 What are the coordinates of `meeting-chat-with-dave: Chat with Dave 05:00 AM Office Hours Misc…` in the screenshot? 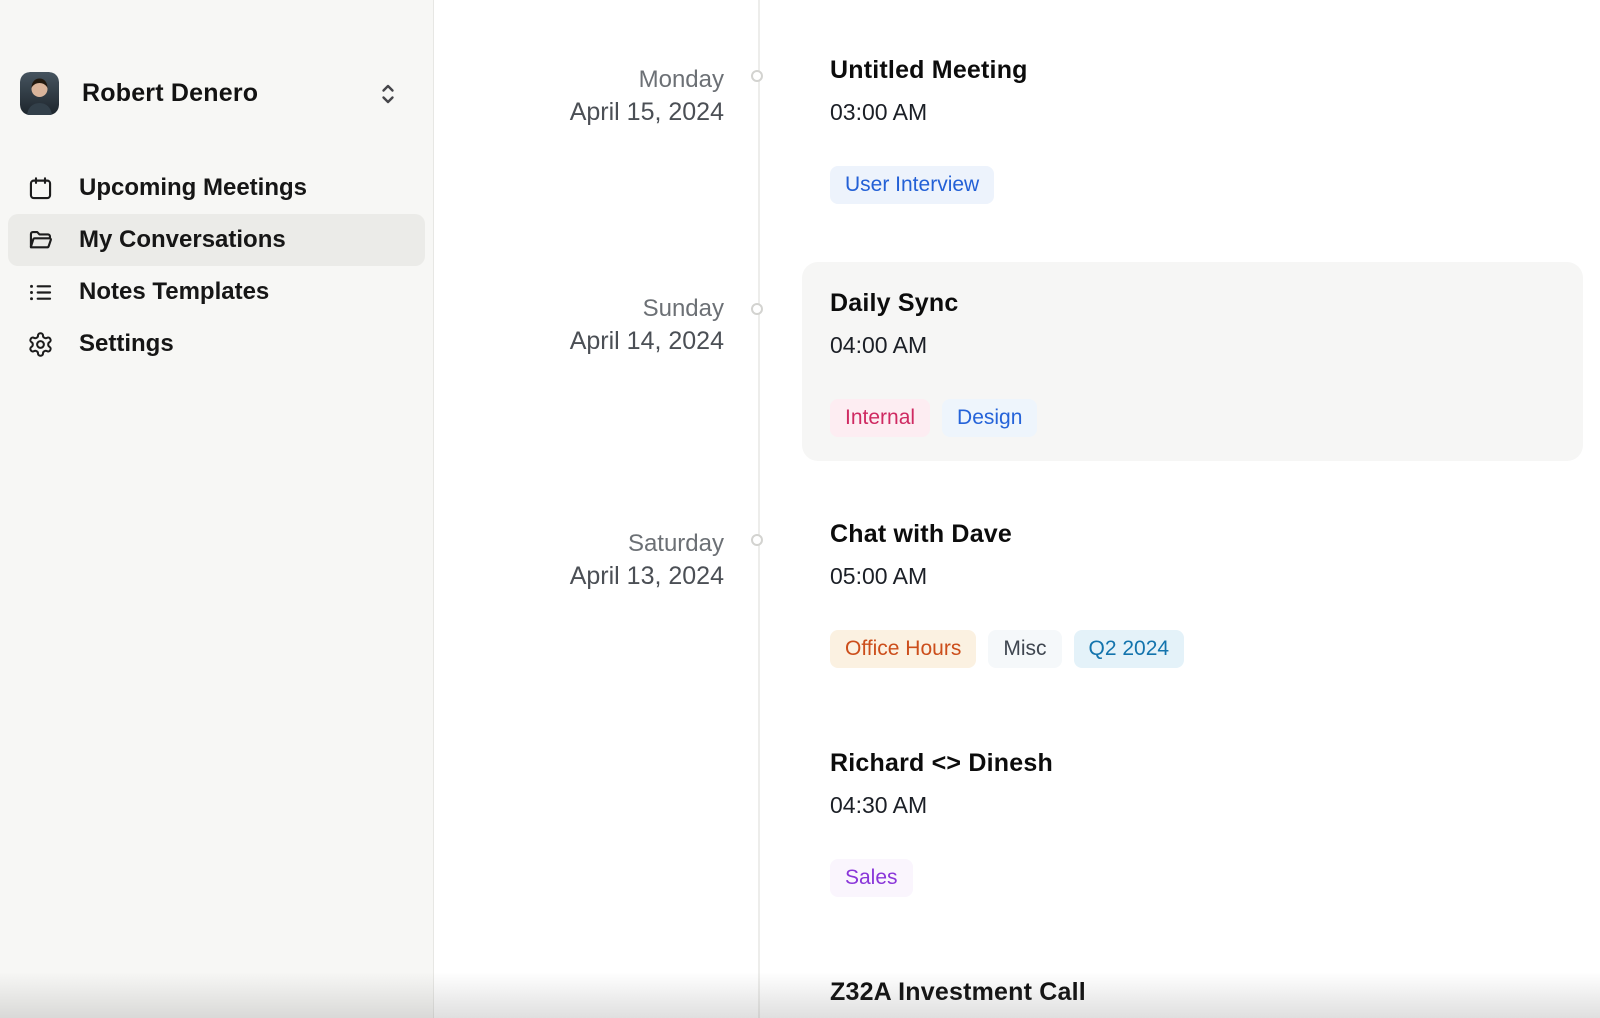 It's located at (1192, 593).